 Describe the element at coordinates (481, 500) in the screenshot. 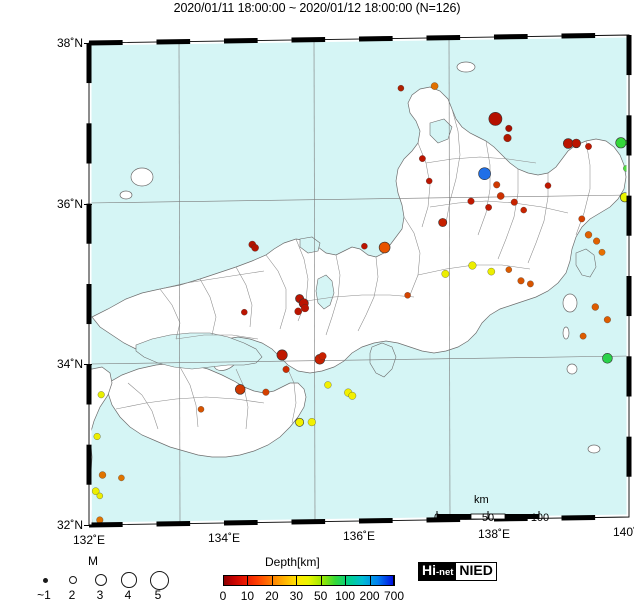

I see `scalebar-unit-label: km` at that location.